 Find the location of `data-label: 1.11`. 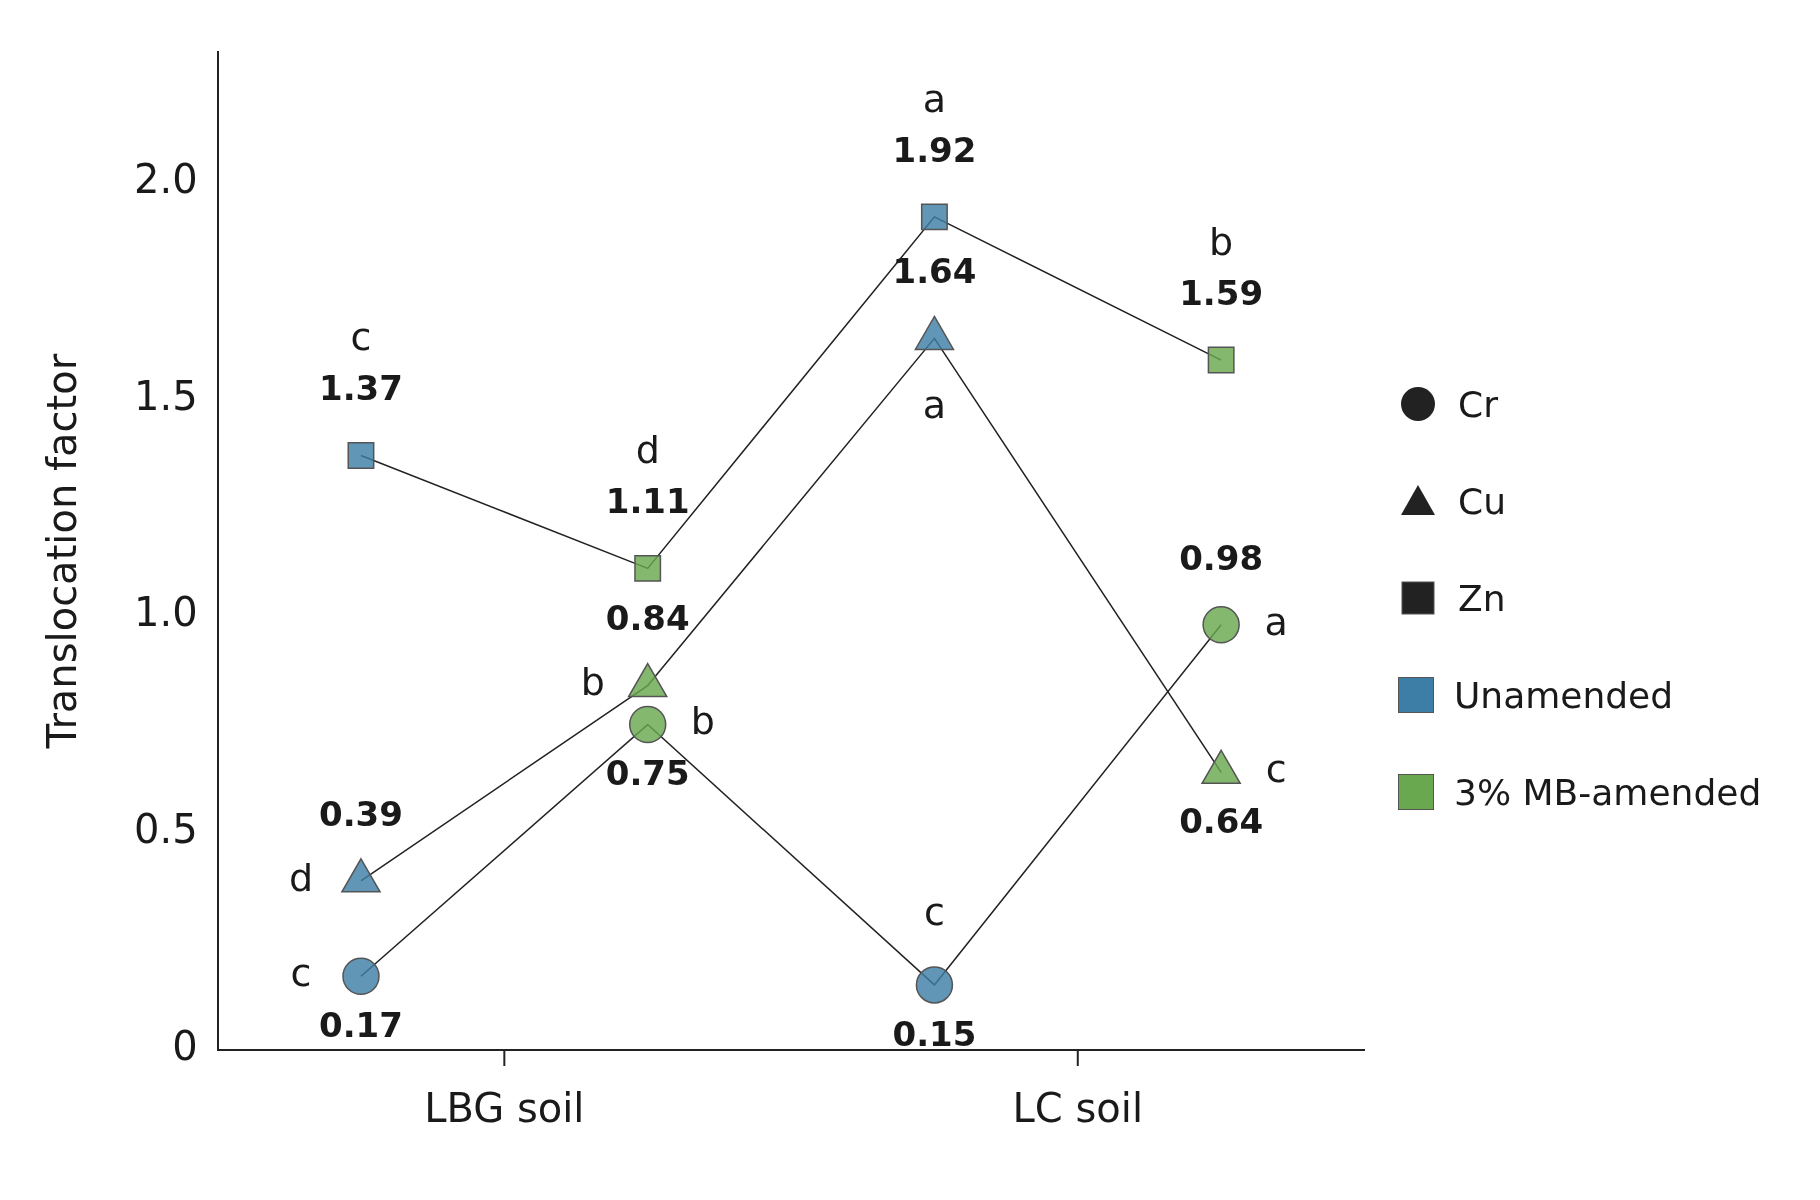

data-label: 1.11 is located at coordinates (647, 501).